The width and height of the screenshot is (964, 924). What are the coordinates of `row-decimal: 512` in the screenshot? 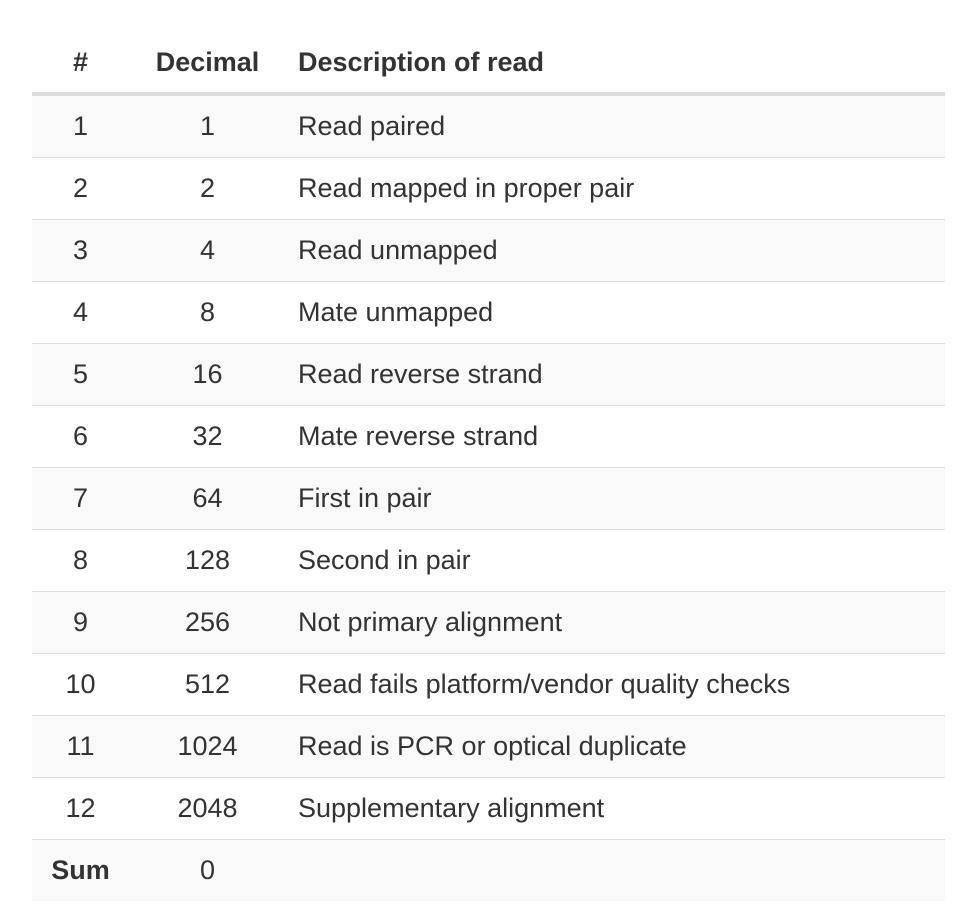 It's located at (207, 684).